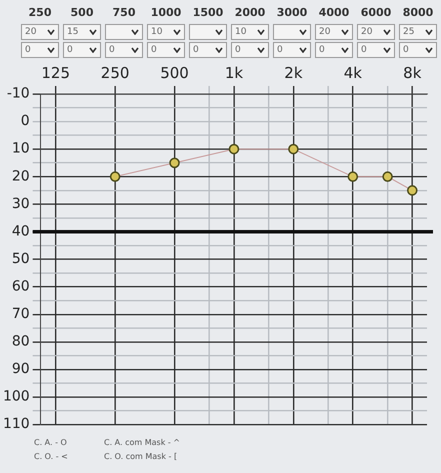  What do you see at coordinates (412, 73) in the screenshot?
I see `x-tick-label: 8k` at bounding box center [412, 73].